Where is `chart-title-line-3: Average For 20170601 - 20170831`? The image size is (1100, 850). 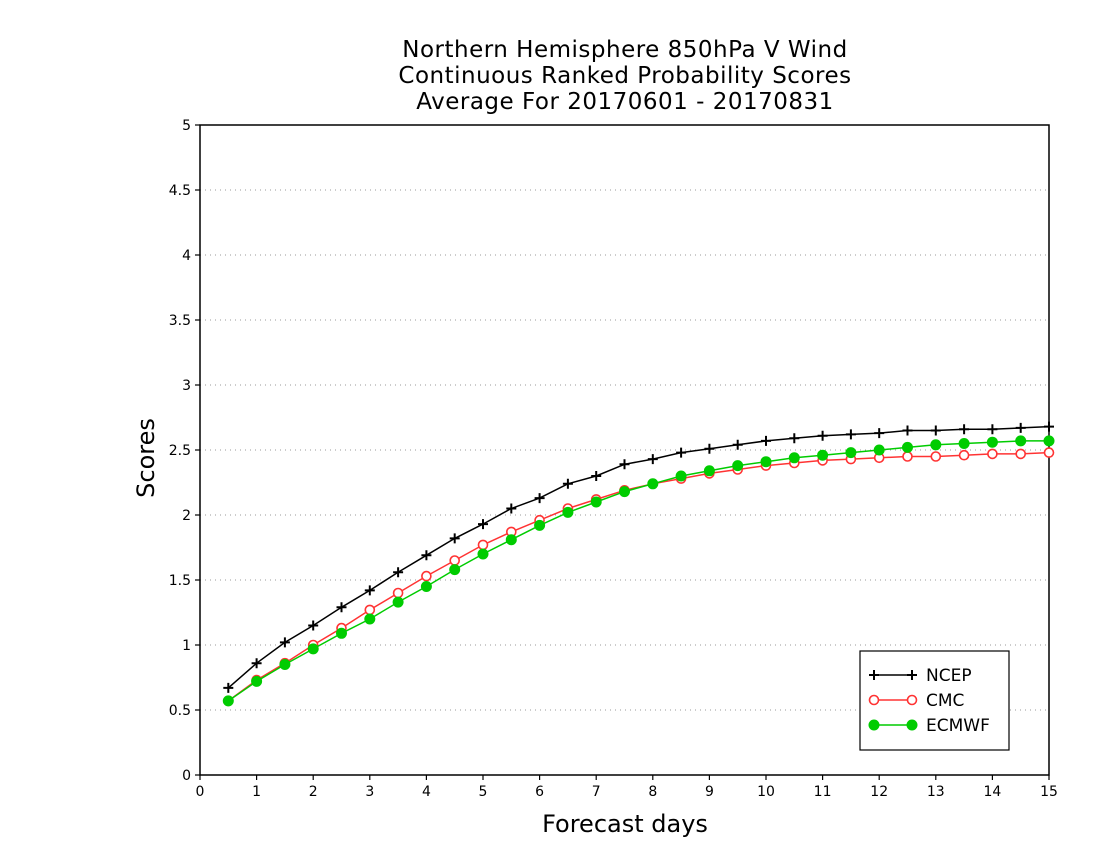 chart-title-line-3: Average For 20170601 - 20170831 is located at coordinates (625, 102).